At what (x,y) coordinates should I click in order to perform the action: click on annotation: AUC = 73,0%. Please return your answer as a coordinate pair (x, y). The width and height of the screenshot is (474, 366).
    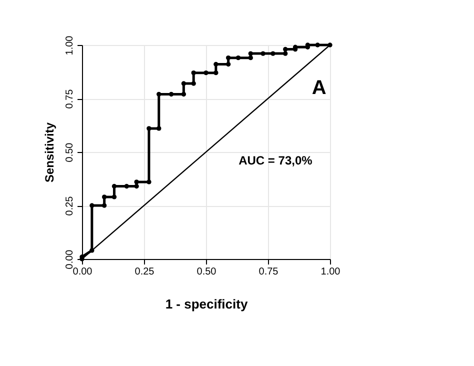
    Looking at the image, I should click on (275, 161).